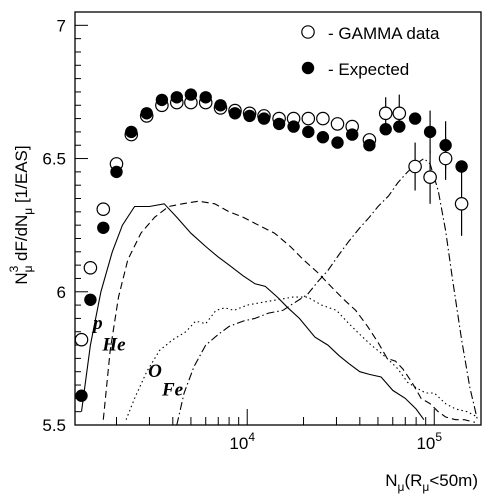  Describe the element at coordinates (137, 357) in the screenshot. I see `curve-labels: pHe OFe` at that location.